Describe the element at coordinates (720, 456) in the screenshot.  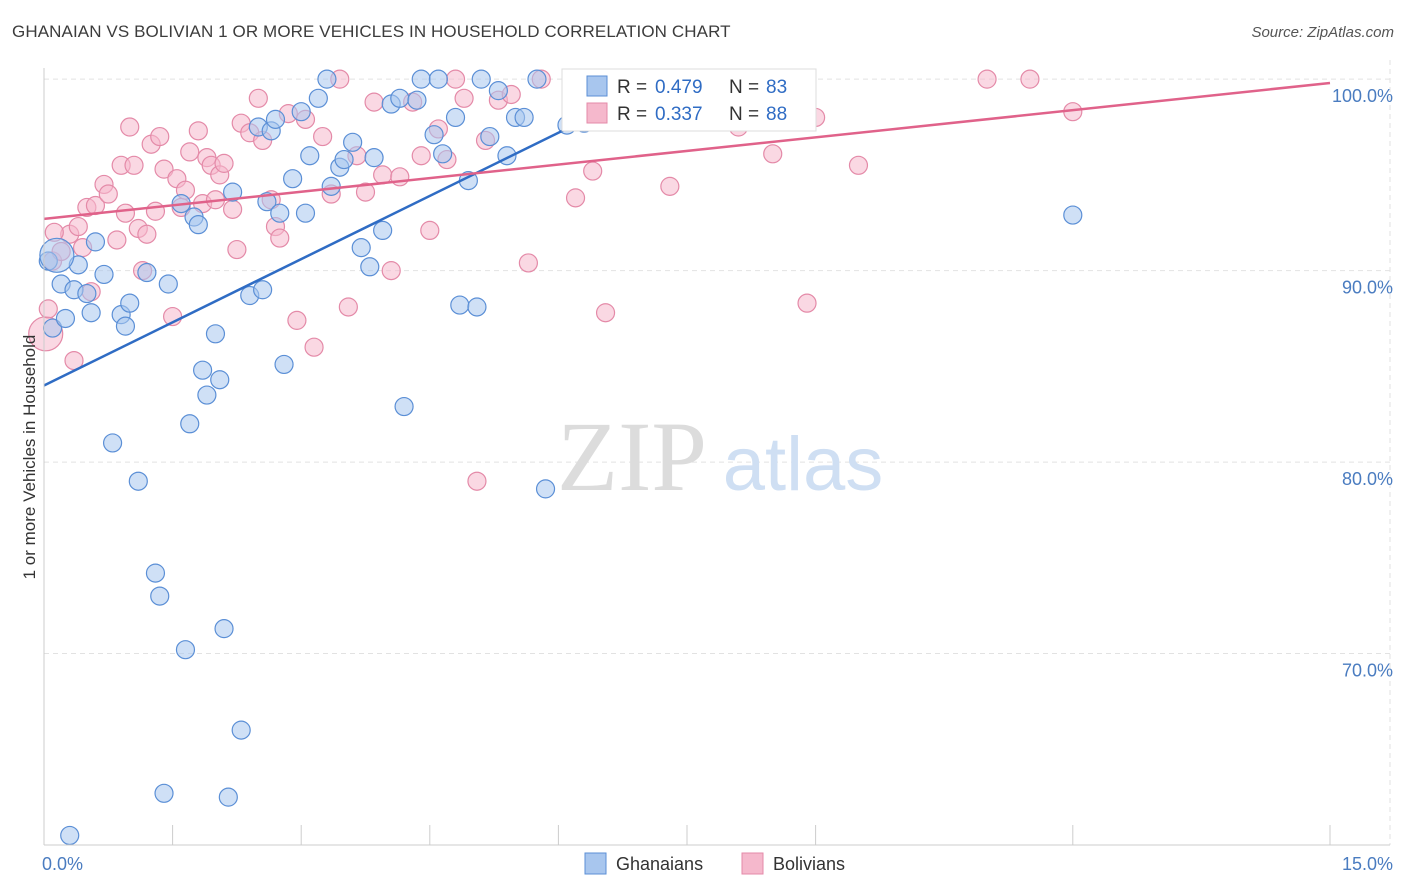
I see `watermark: ZIP atlas` at that location.